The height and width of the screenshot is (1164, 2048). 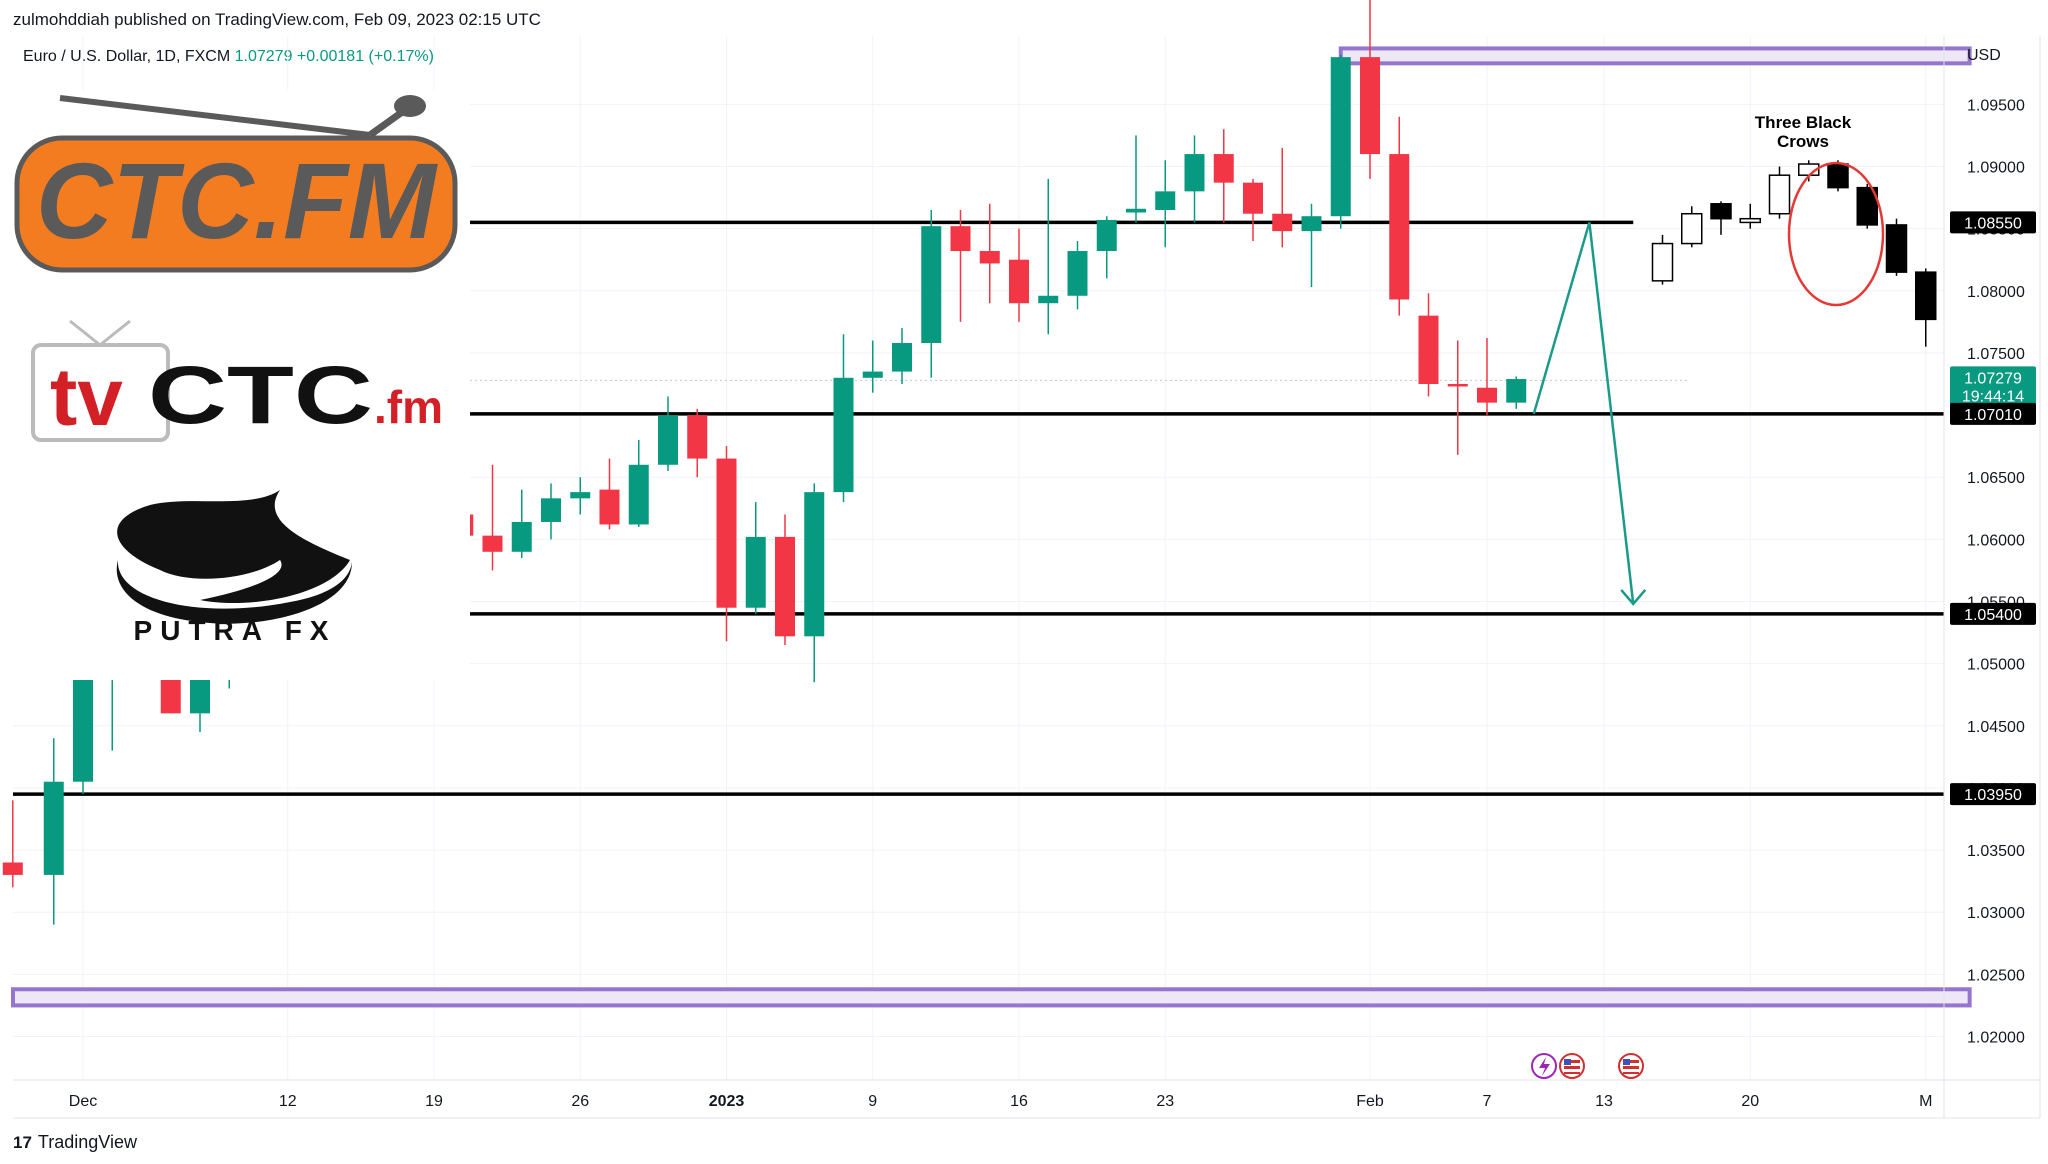 I want to click on time-tick-label: 12, so click(x=288, y=1101).